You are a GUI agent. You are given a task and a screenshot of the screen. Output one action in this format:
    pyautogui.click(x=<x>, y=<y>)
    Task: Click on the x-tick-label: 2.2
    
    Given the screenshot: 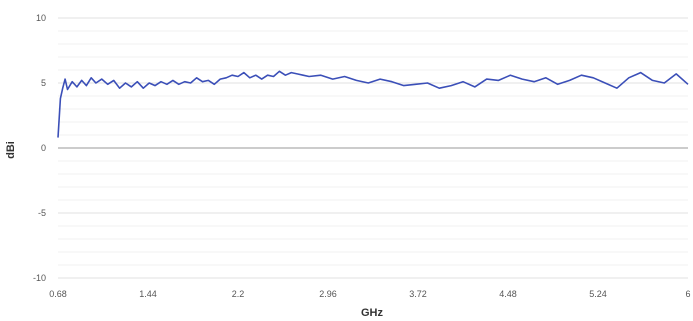 What is the action you would take?
    pyautogui.click(x=238, y=294)
    